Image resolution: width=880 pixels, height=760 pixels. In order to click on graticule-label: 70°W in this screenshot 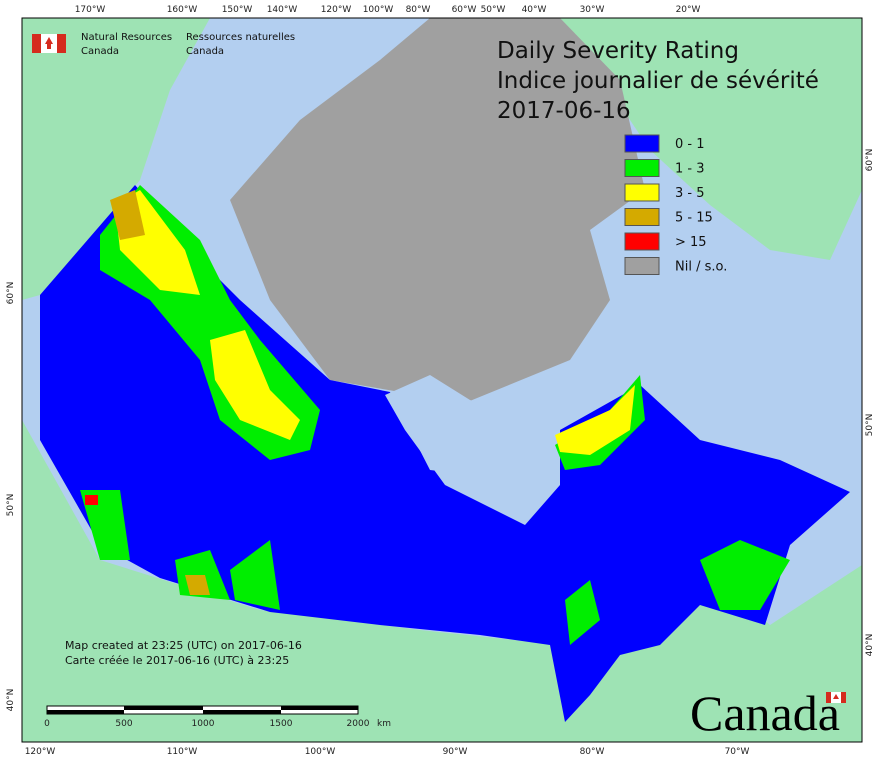, I will do `click(737, 752)`.